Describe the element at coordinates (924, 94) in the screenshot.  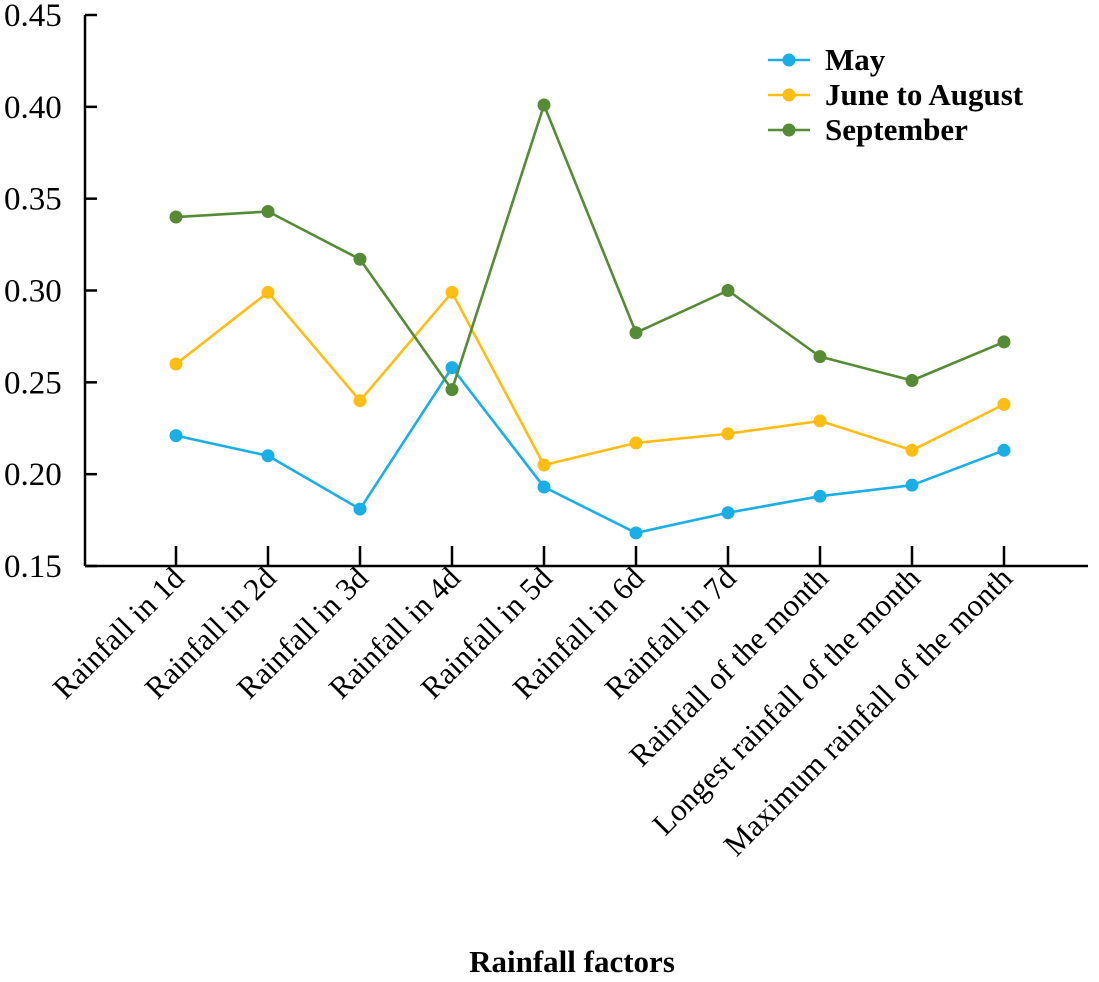
I see `legend-label: June to August` at that location.